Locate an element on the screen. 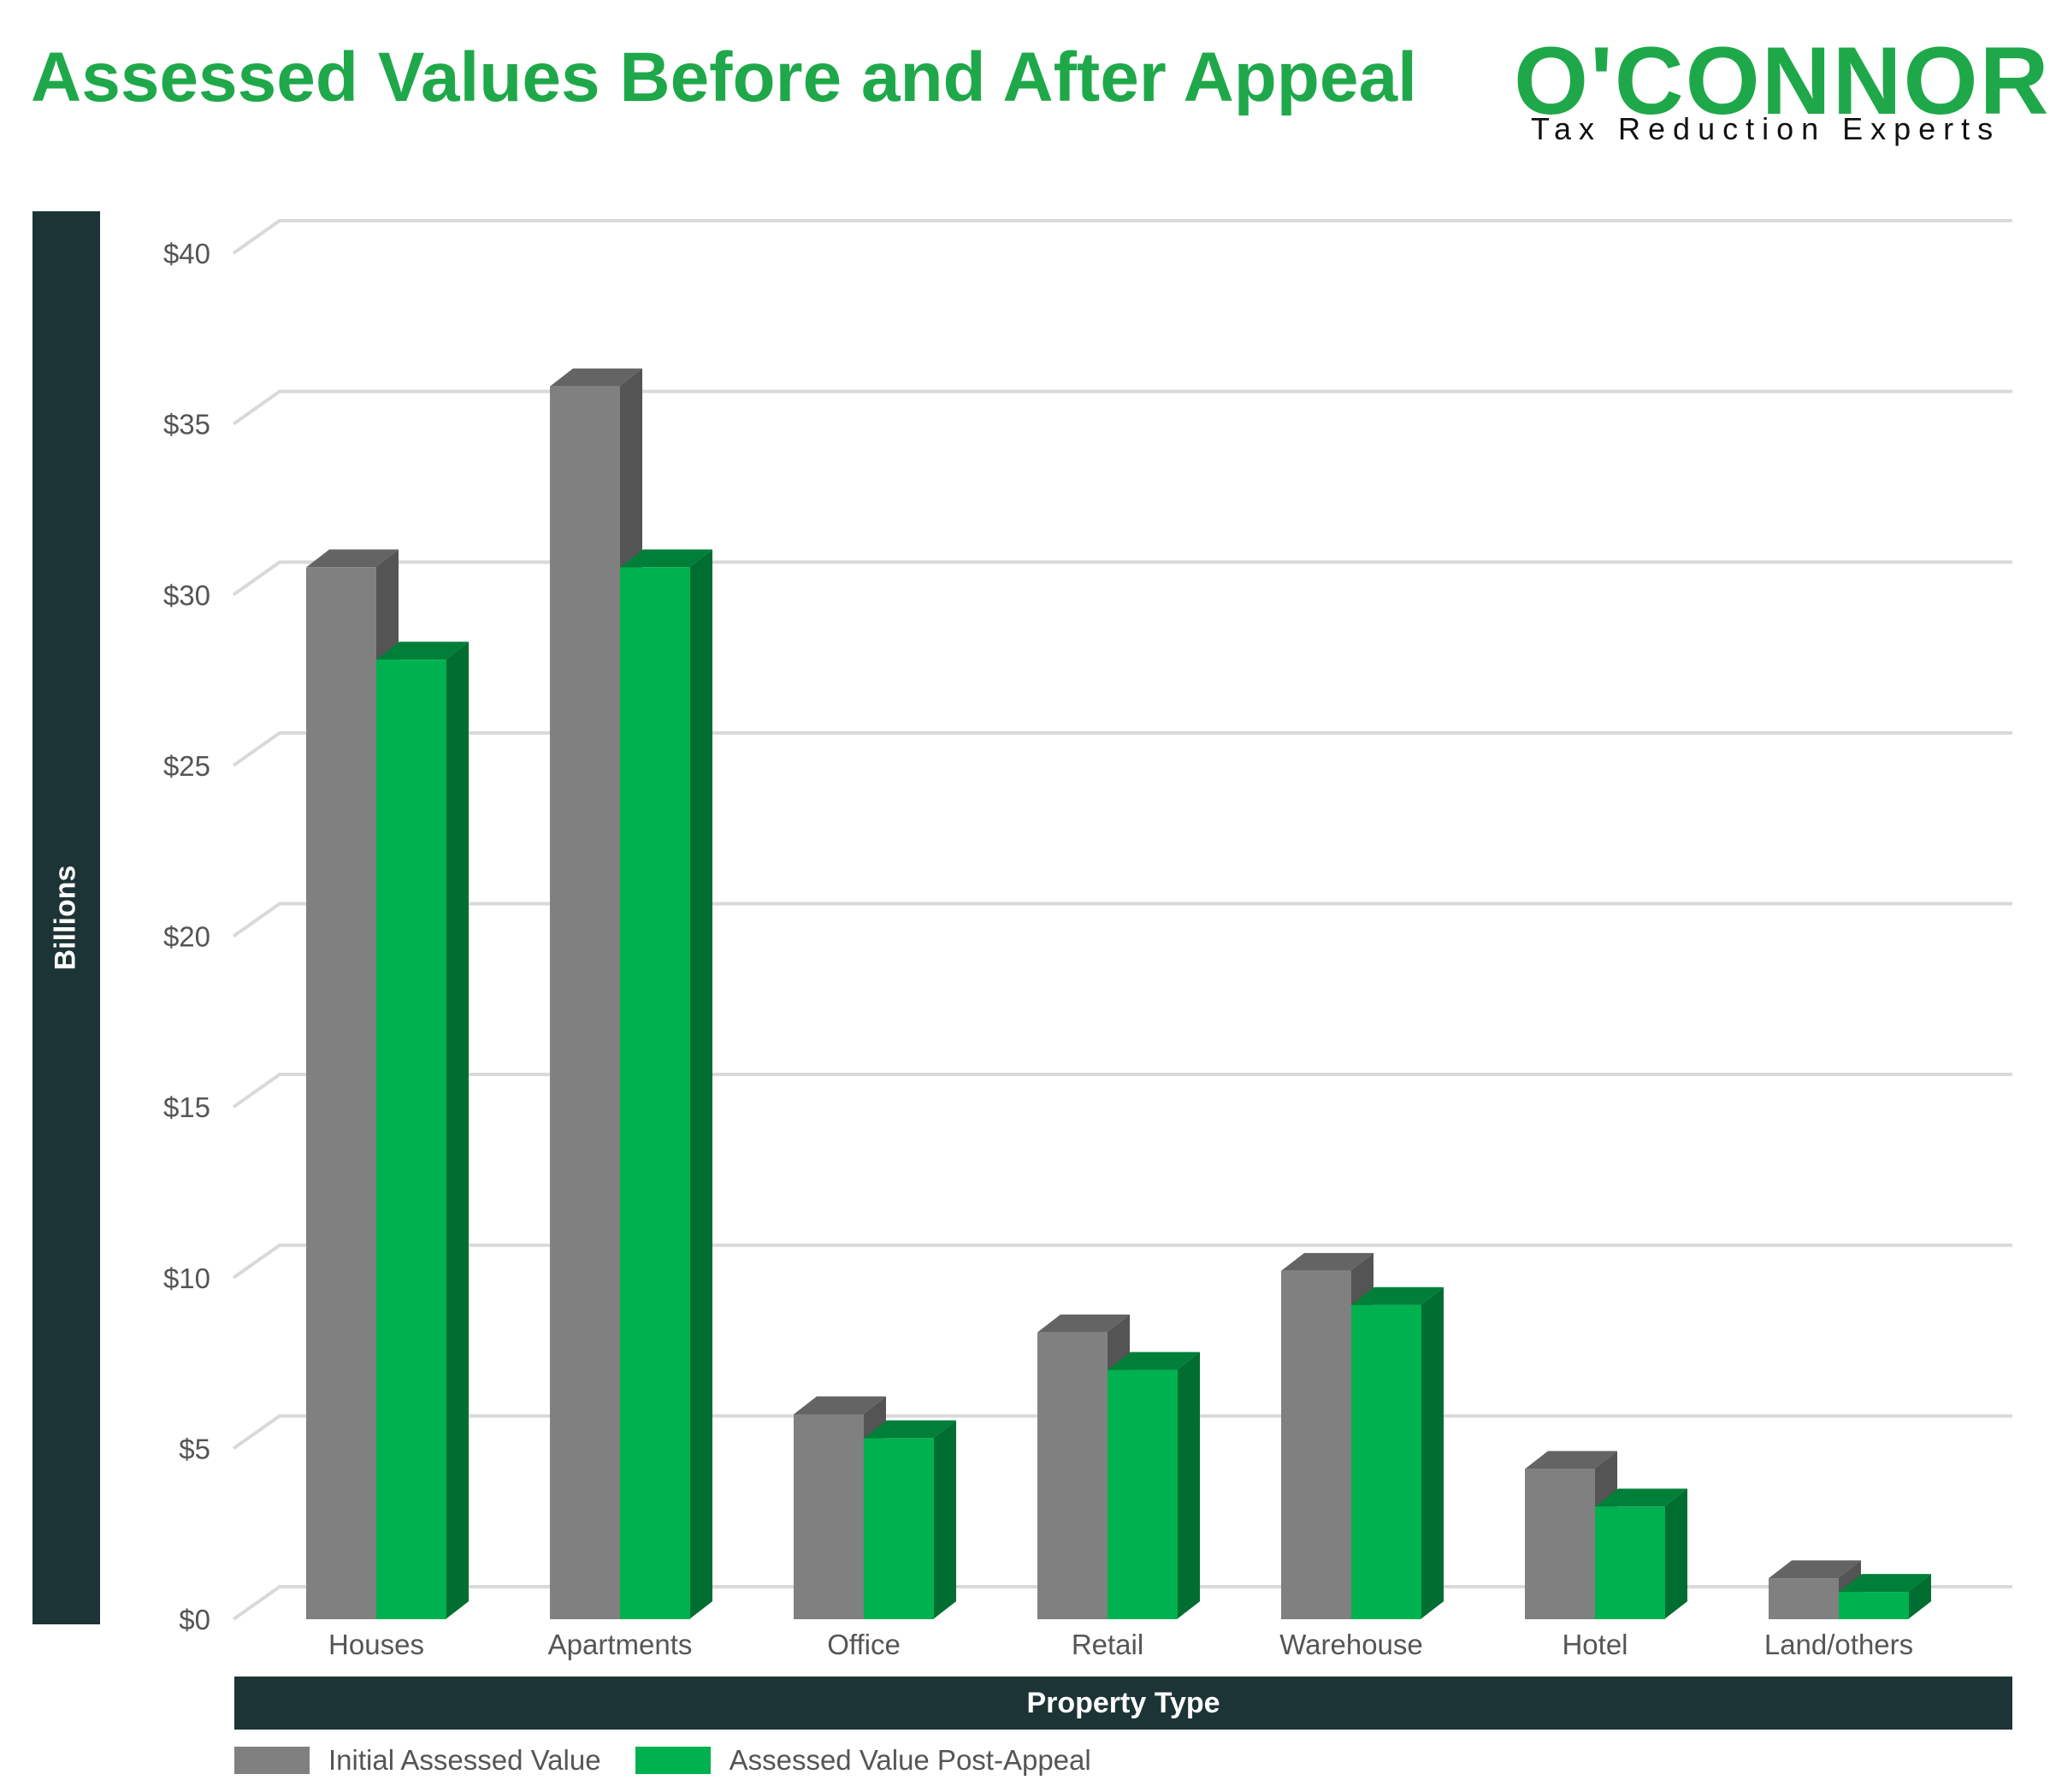 The image size is (2050, 1792). legend-item-initial: Initial Assessed Value is located at coordinates (417, 1760).